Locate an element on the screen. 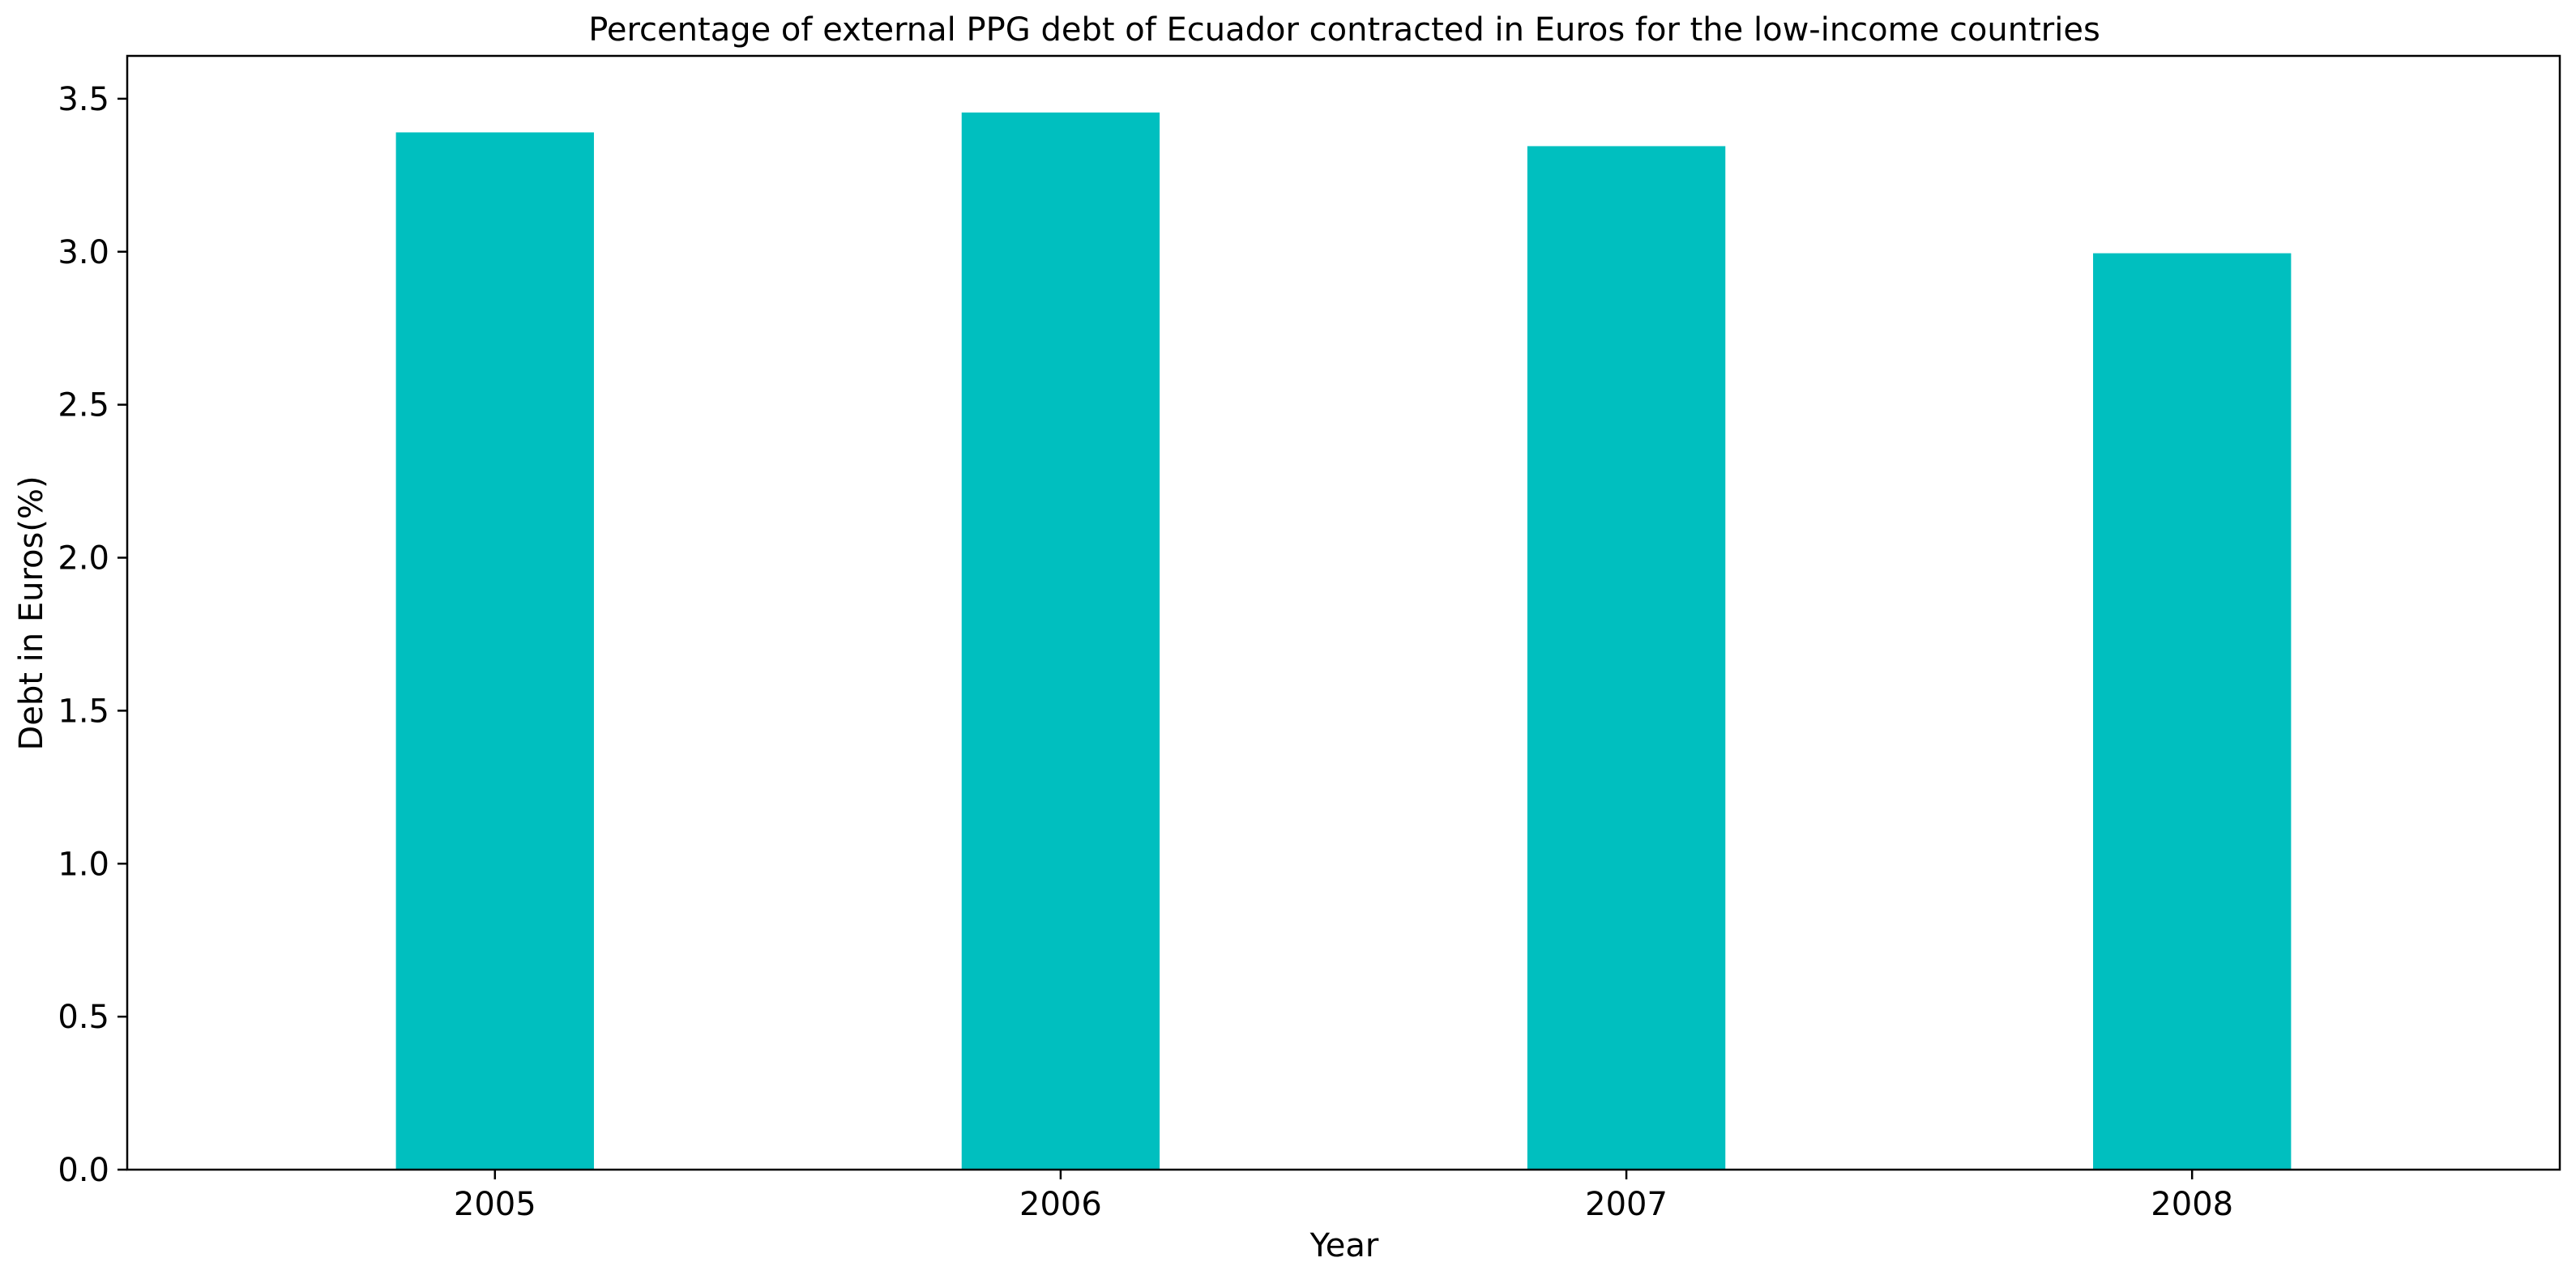 The image size is (2576, 1279). bar-2007 is located at coordinates (1626, 658).